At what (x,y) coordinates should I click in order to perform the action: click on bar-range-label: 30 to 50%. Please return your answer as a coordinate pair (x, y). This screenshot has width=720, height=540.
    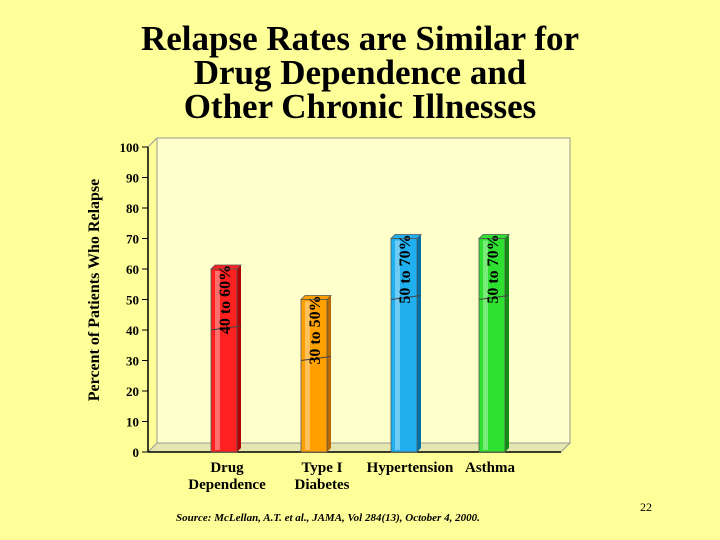
    Looking at the image, I should click on (315, 329).